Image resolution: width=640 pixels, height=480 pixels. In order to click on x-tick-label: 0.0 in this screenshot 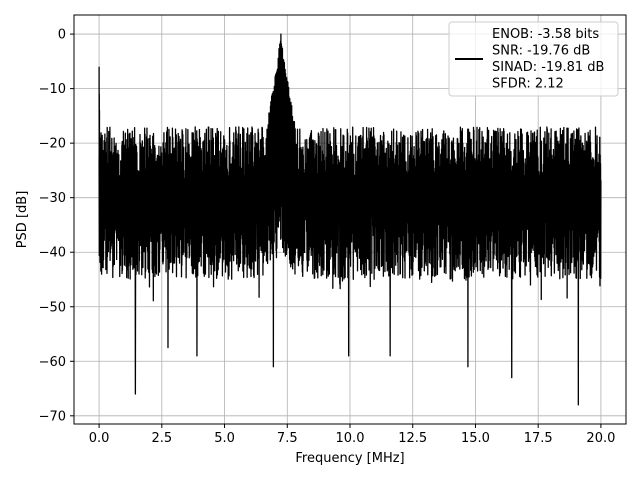, I will do `click(99, 438)`.